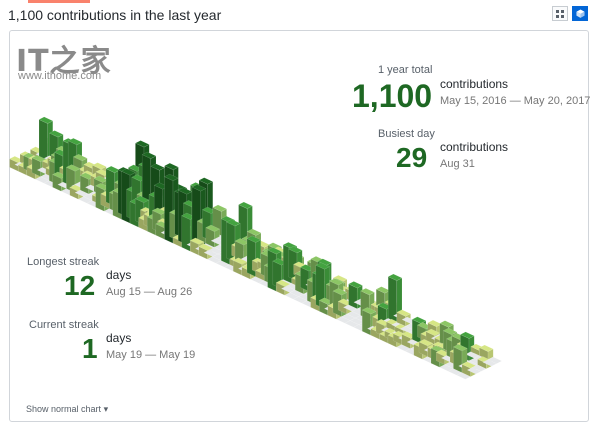 The image size is (600, 427). I want to click on busiest-day-value: 29, so click(412, 157).